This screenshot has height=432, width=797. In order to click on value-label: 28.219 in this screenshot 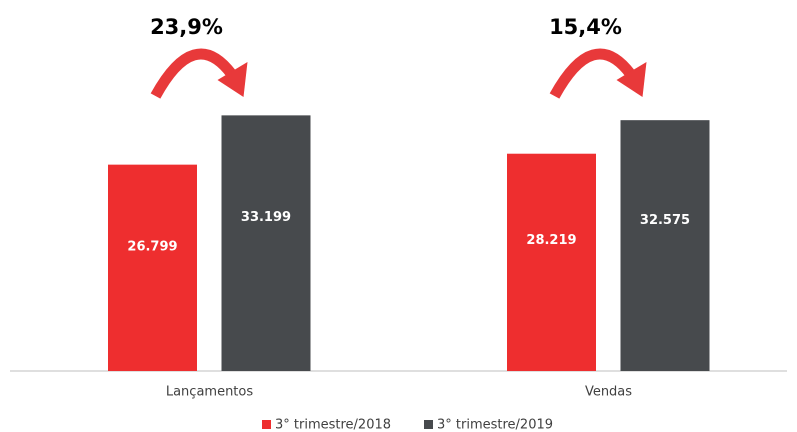, I will do `click(551, 240)`.